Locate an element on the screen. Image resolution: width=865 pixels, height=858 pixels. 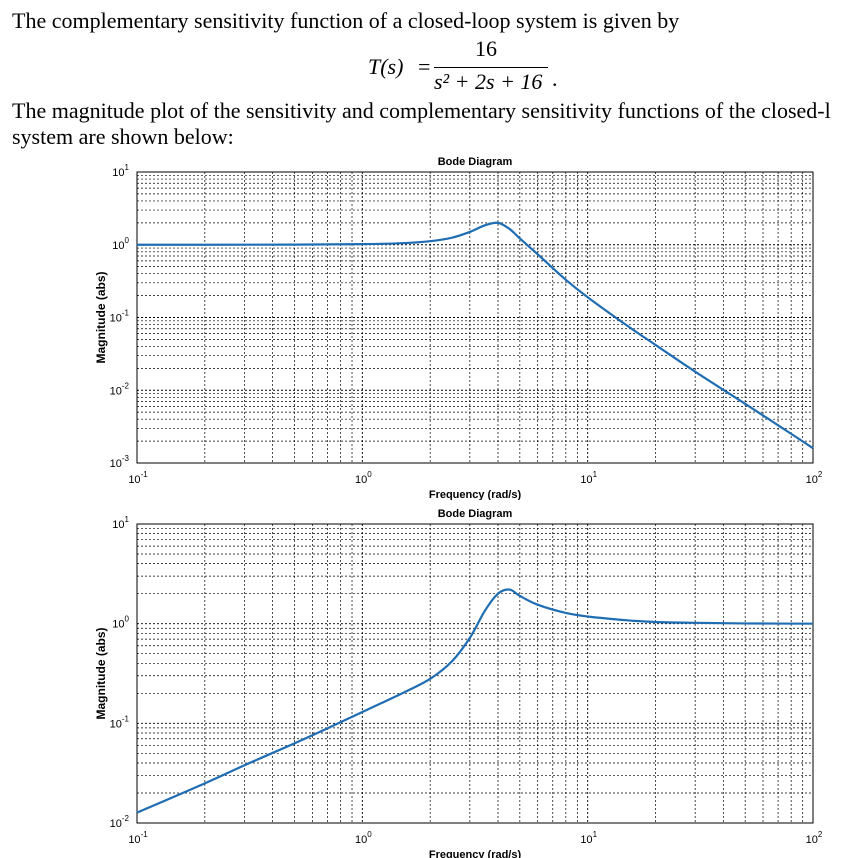
transfer-function-formula: T(s) = 16 s² + 2s + 16 . is located at coordinates (468, 66).